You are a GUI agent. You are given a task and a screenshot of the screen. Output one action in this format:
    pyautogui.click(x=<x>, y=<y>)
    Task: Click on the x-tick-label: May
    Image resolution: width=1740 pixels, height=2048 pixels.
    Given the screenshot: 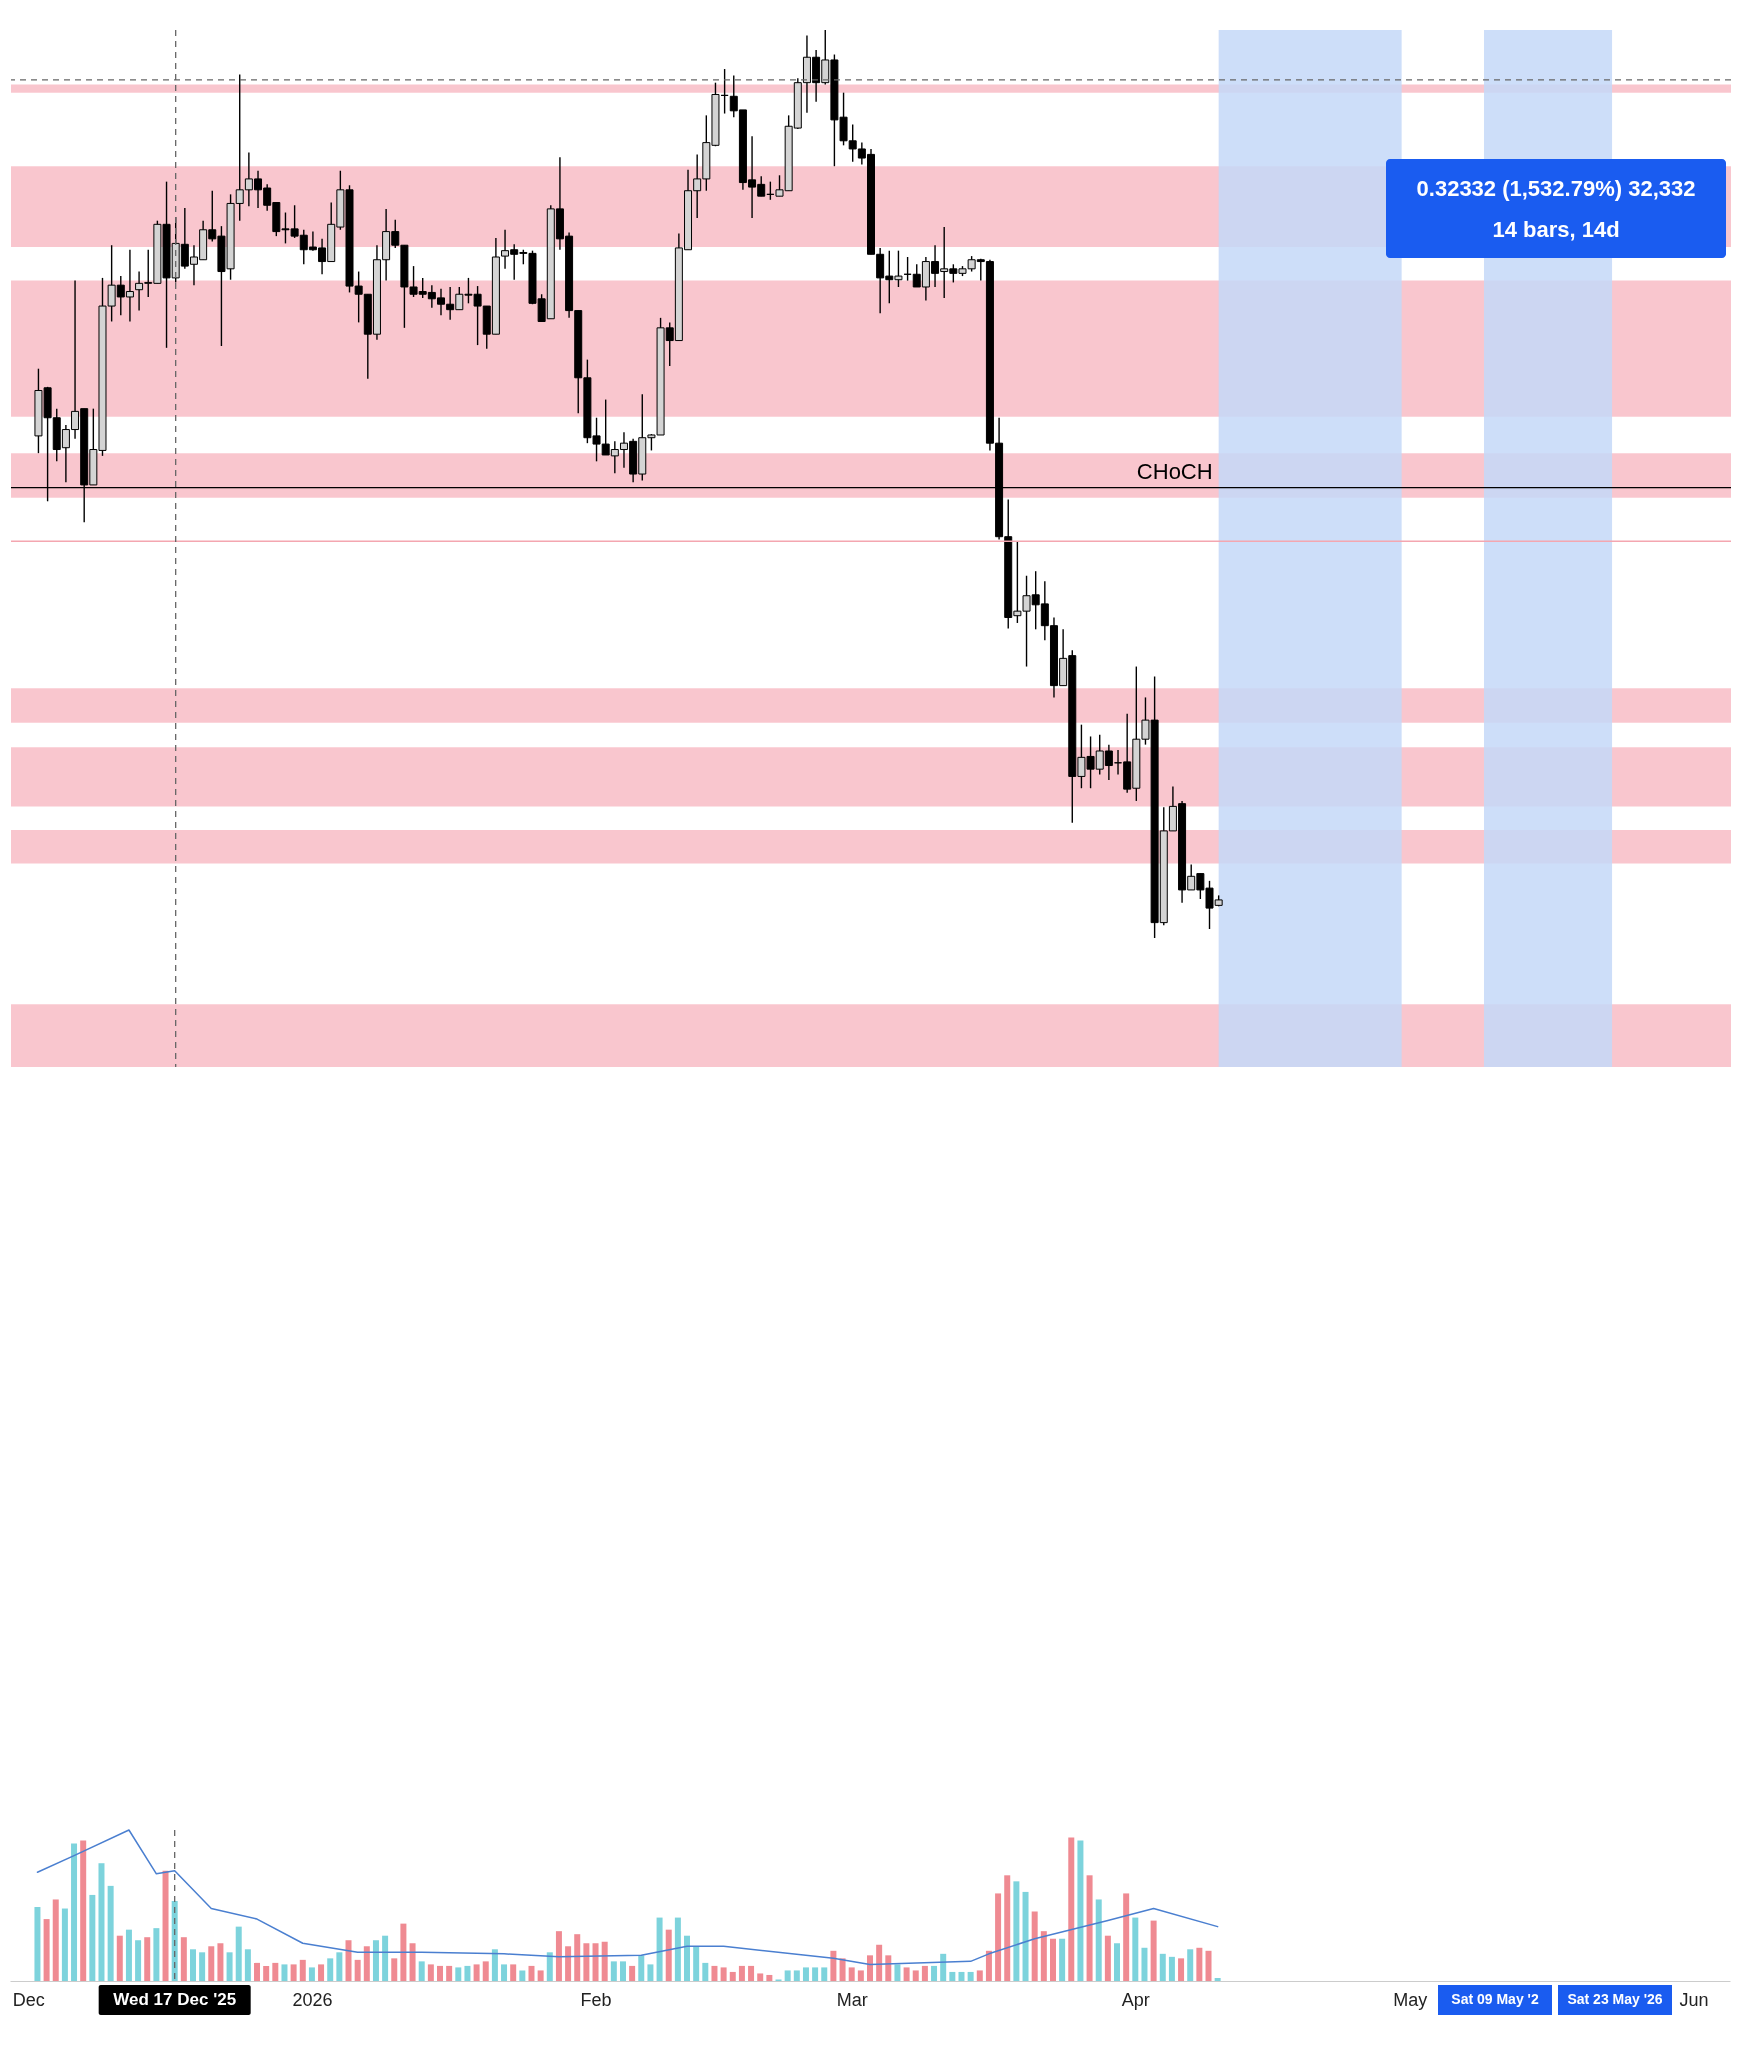 What is the action you would take?
    pyautogui.click(x=1410, y=1999)
    